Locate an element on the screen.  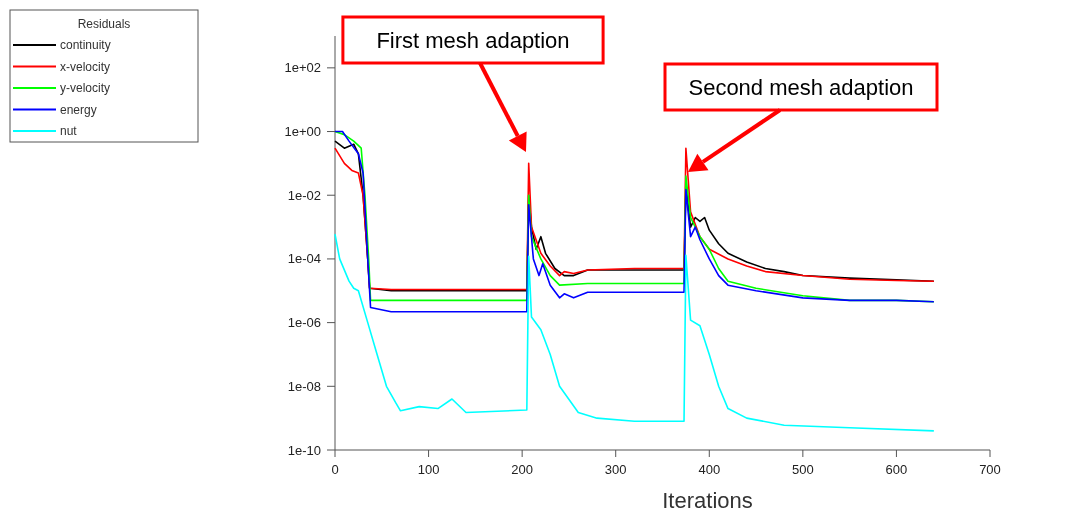
x-tick-label: 600 is located at coordinates (896, 469).